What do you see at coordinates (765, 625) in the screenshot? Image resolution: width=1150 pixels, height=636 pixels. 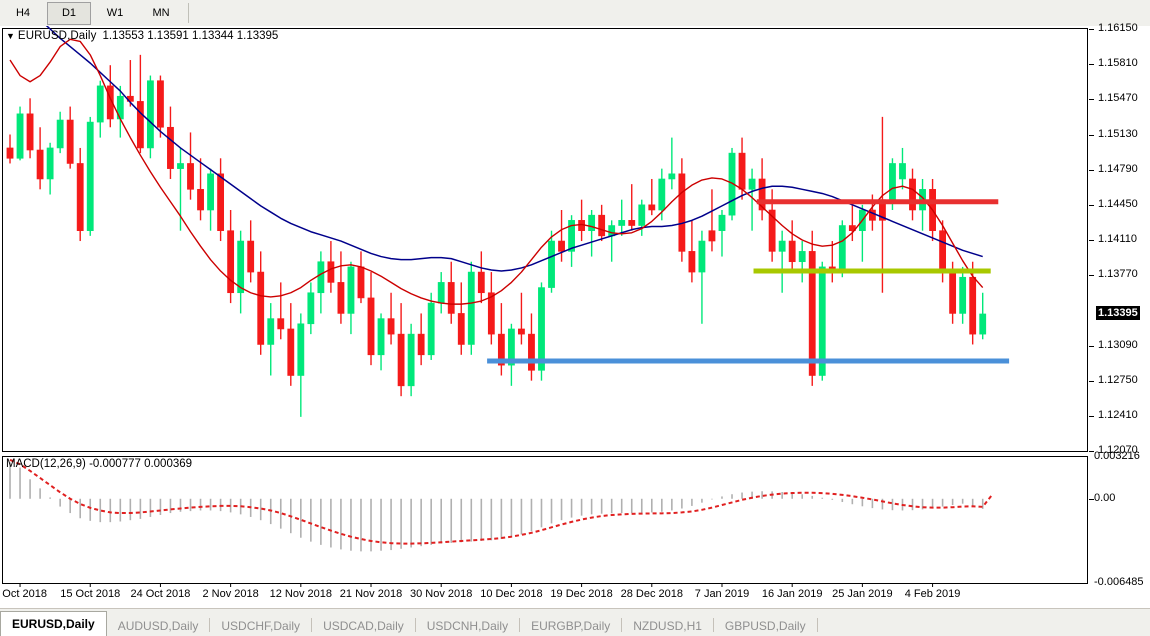 I see `symbol-tab-gbpusd: GBPUSD,Daily` at bounding box center [765, 625].